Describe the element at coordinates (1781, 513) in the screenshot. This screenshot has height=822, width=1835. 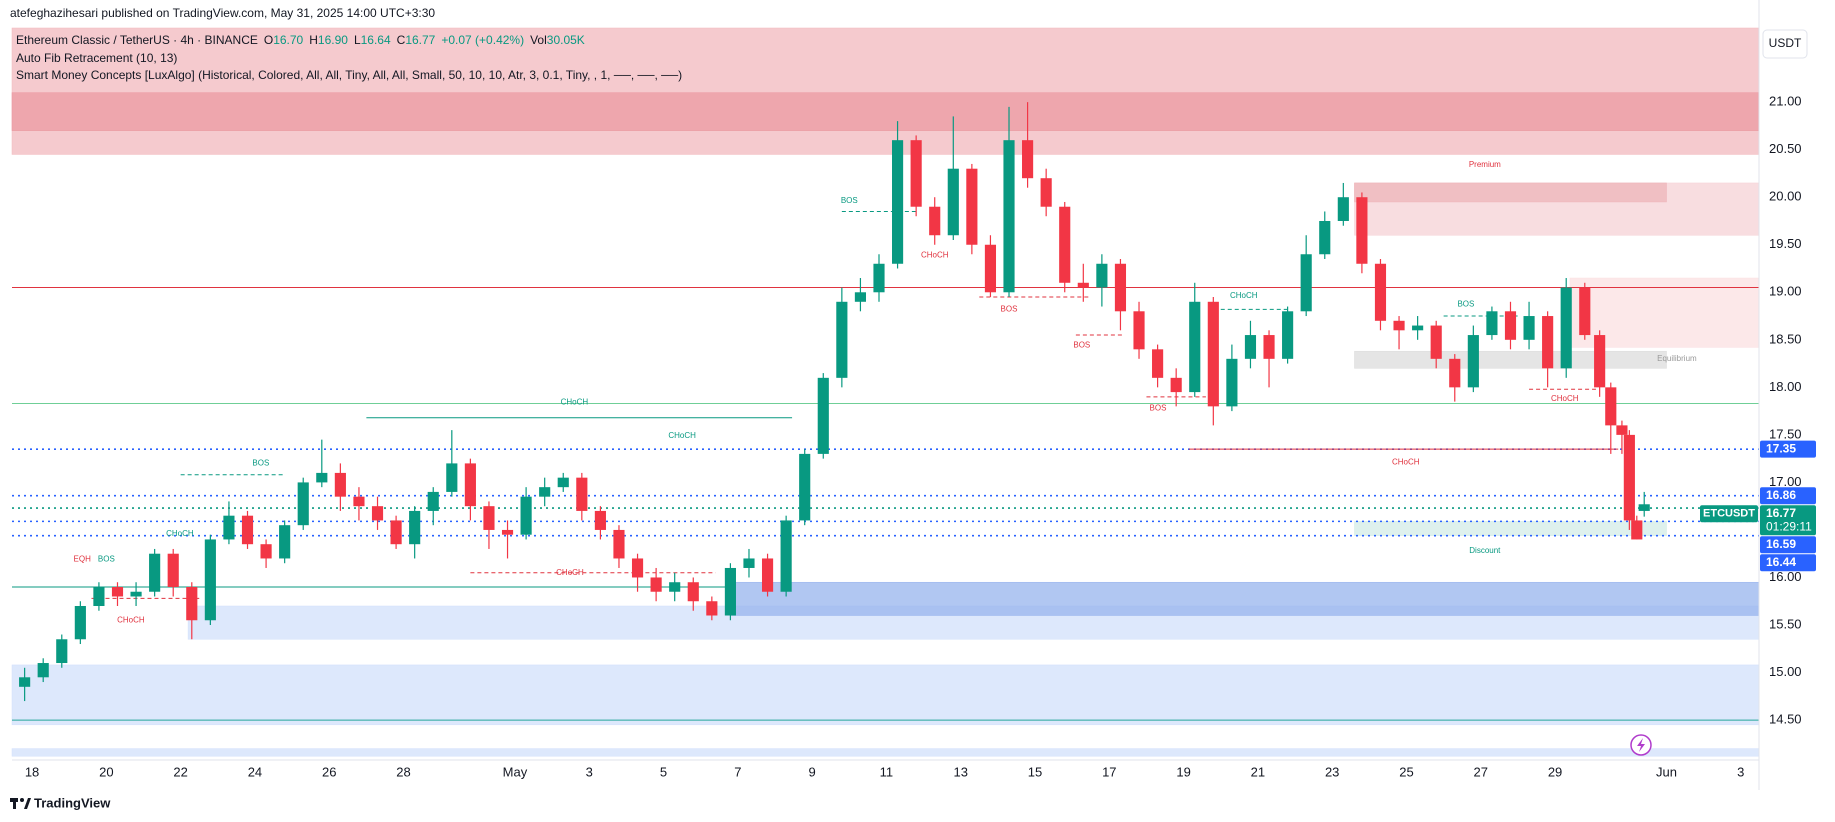
I see `price-tag-label: 16.77` at that location.